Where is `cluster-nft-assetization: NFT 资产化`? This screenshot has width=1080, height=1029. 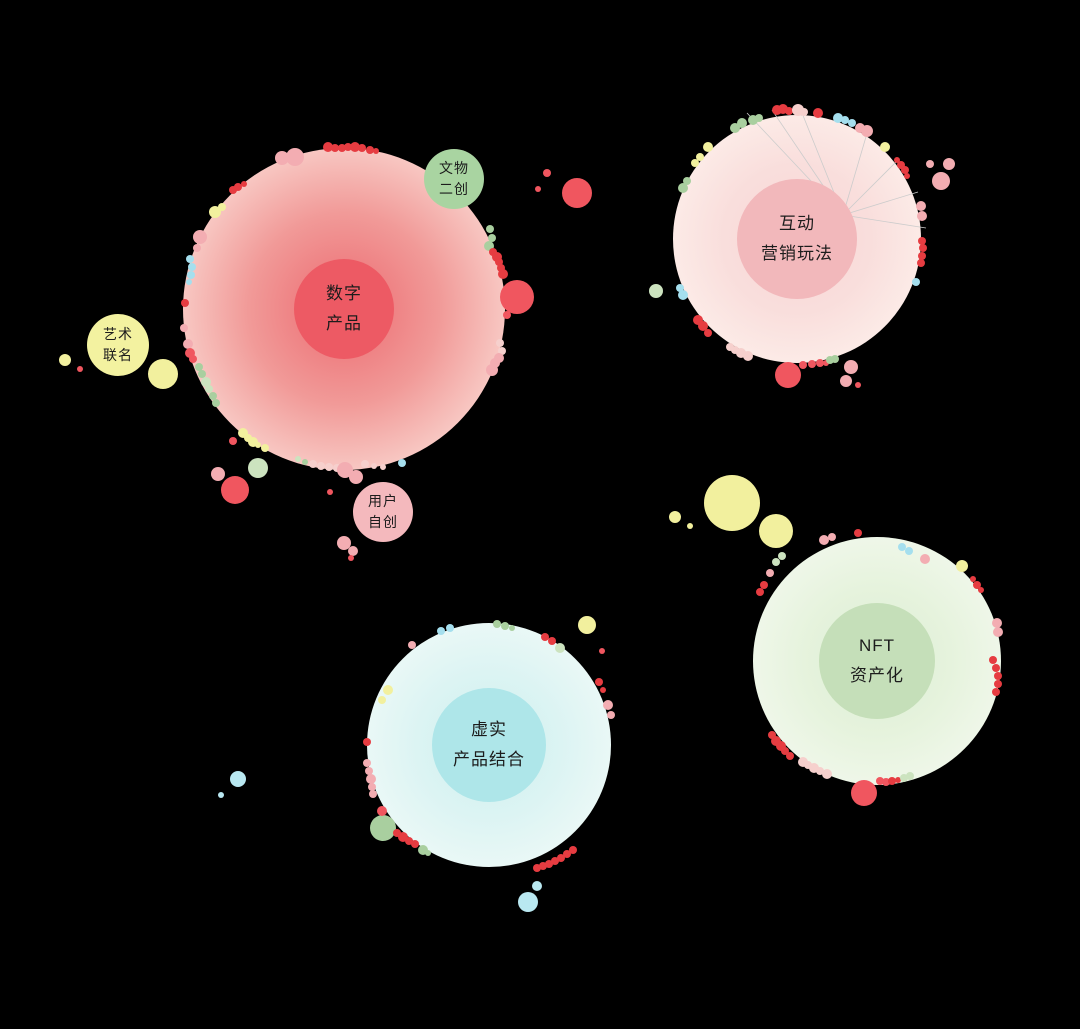
cluster-nft-assetization: NFT 资产化 is located at coordinates (877, 661).